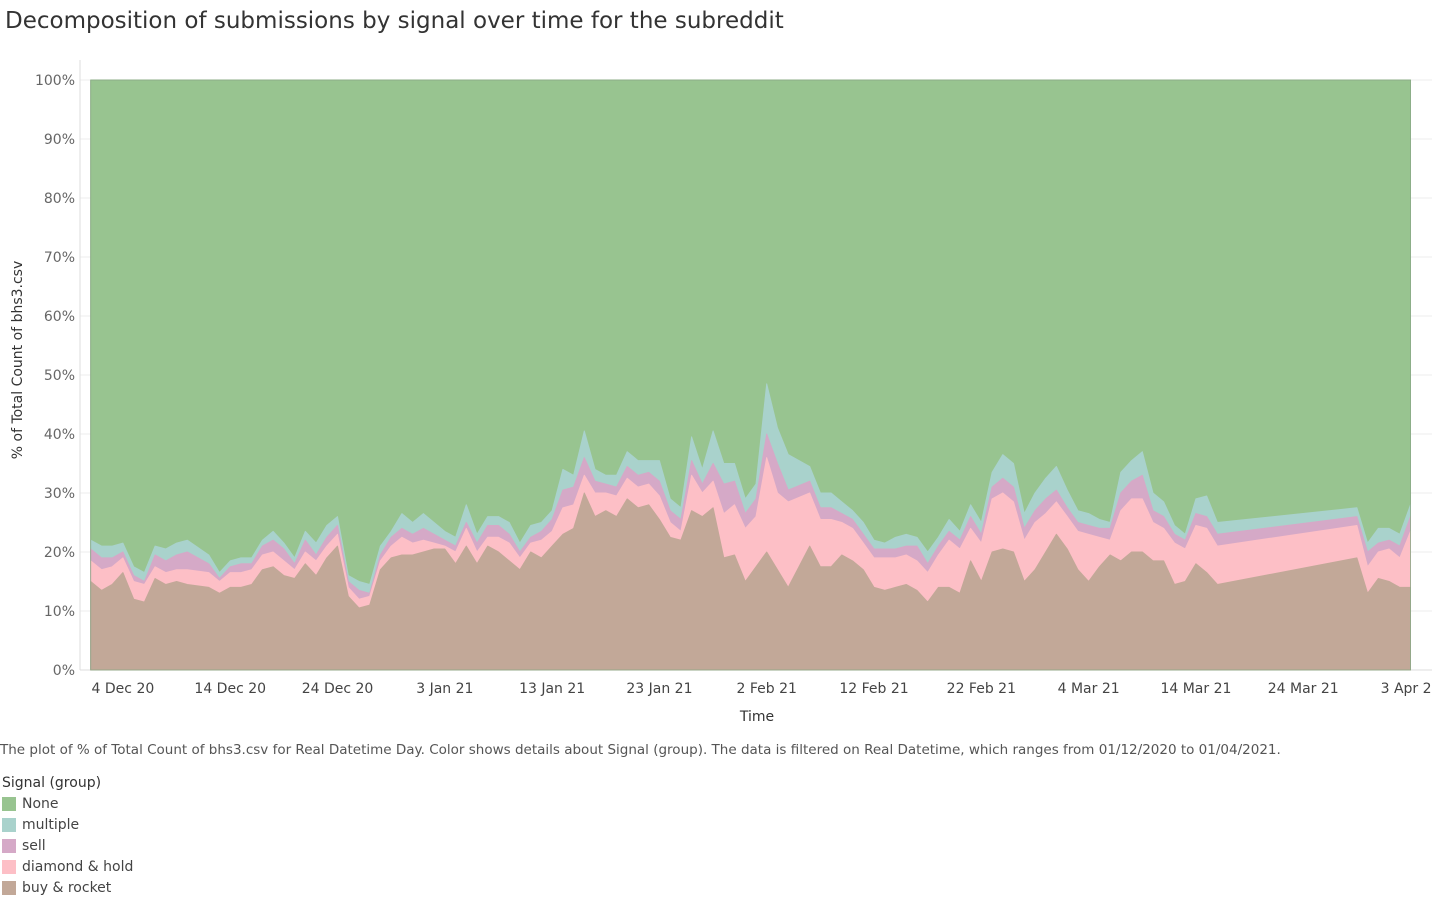 The image size is (1432, 899). Describe the element at coordinates (59, 612) in the screenshot. I see `y-tick-label: 10%` at that location.